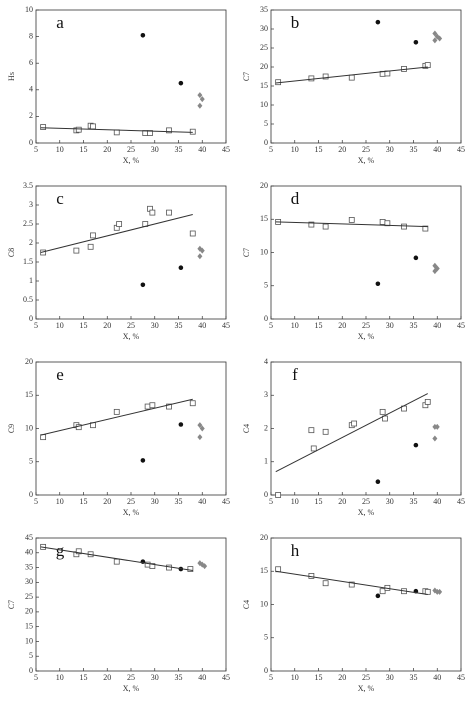 This screenshot has height=702, width=467. What do you see at coordinates (28, 261) in the screenshot?
I see `y-tick-label: 1.5` at bounding box center [28, 261].